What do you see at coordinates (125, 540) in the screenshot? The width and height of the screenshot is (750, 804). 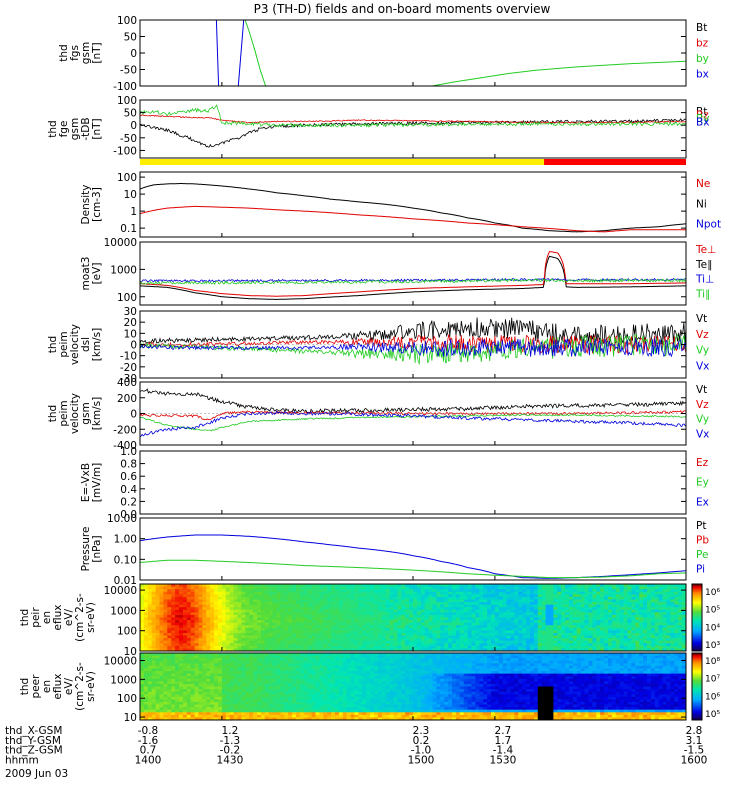 I see `y-tick-label: 1.00` at bounding box center [125, 540].